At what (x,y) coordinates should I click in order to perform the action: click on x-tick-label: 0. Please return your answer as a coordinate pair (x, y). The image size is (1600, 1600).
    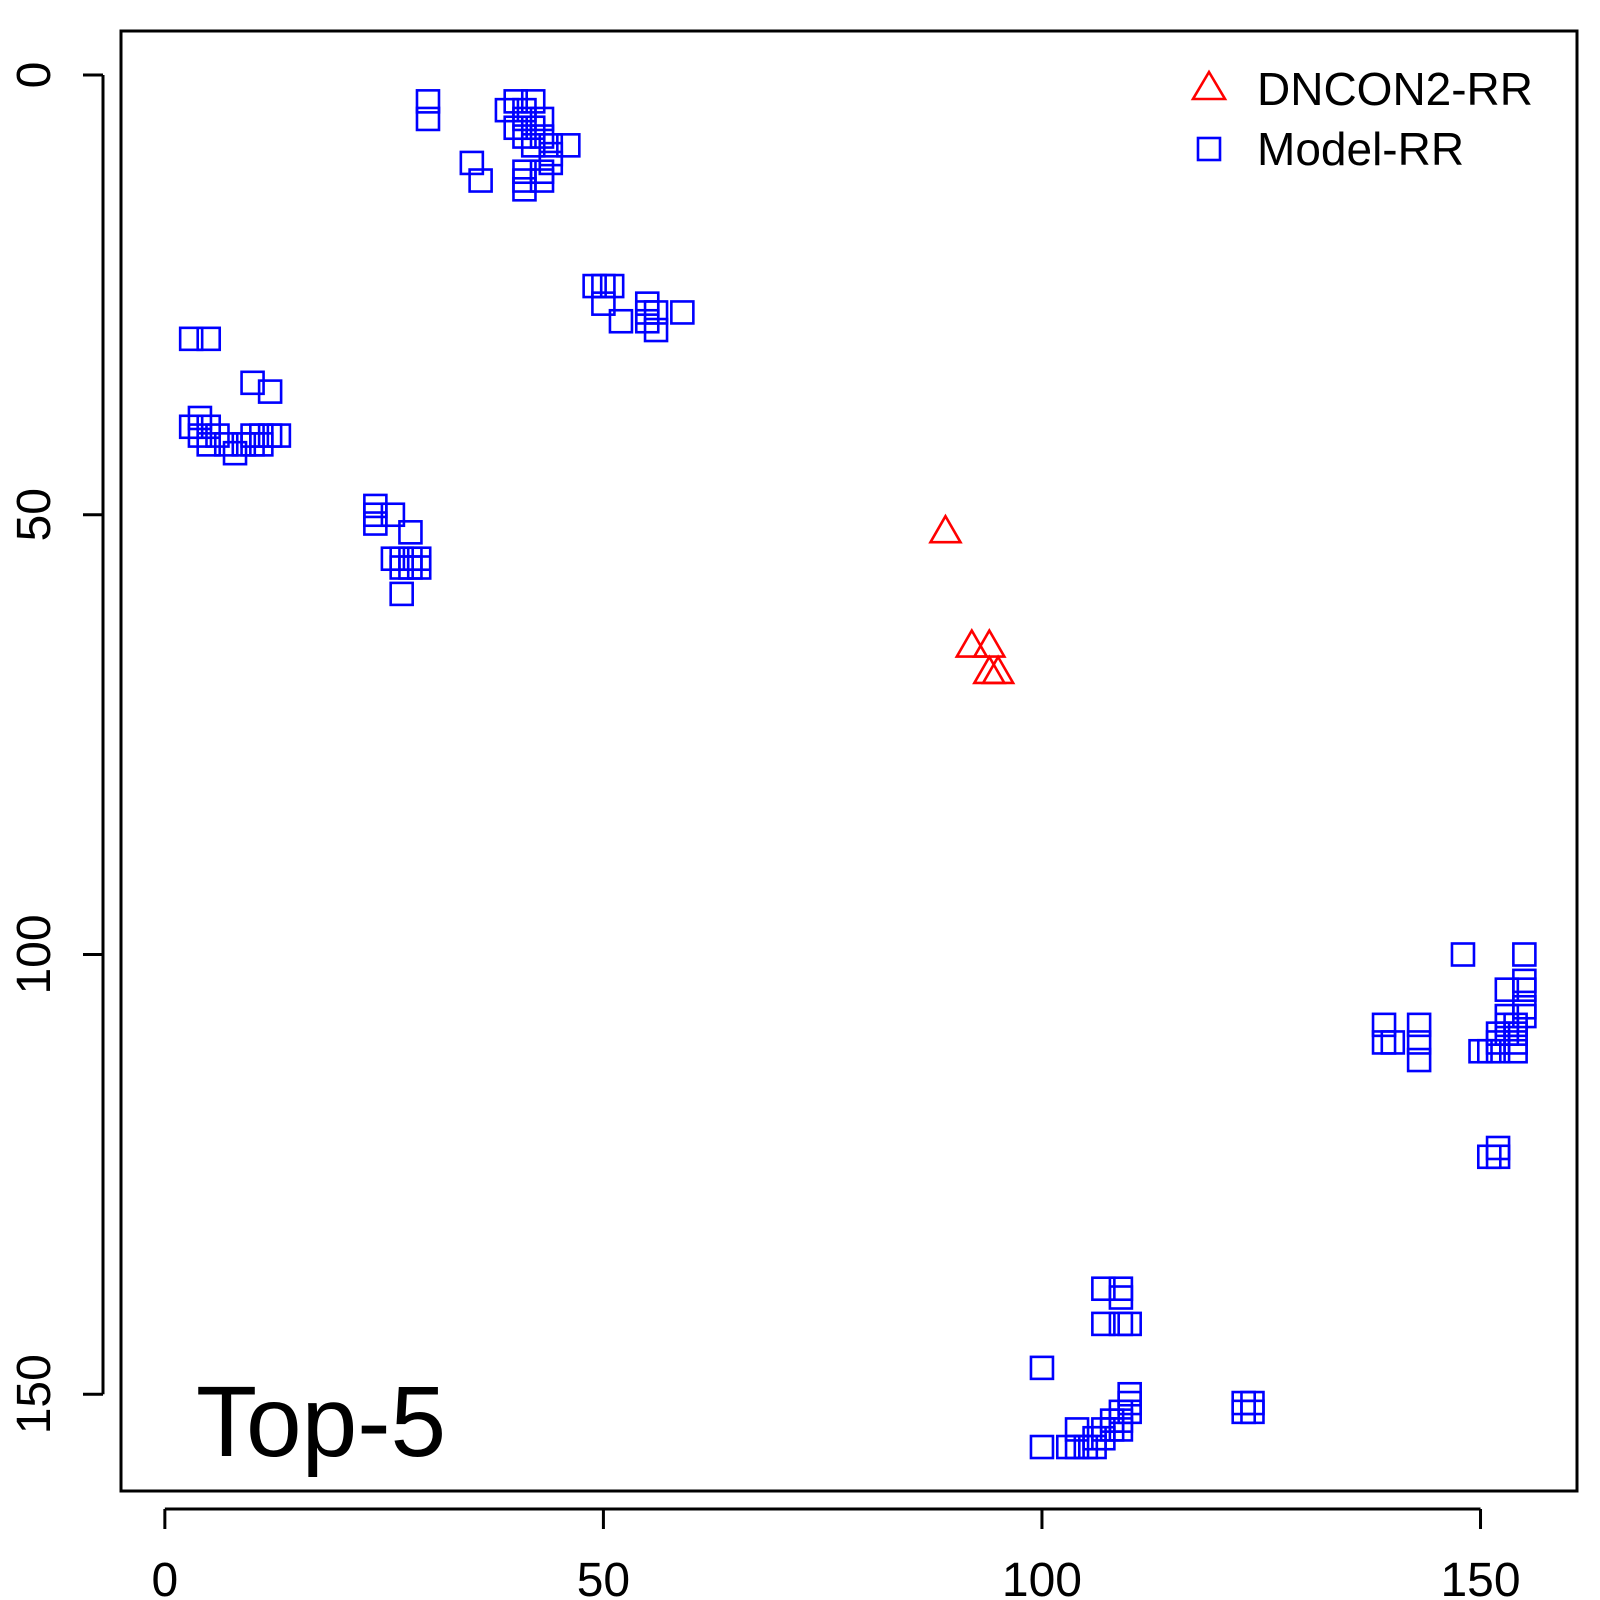
    Looking at the image, I should click on (165, 1577).